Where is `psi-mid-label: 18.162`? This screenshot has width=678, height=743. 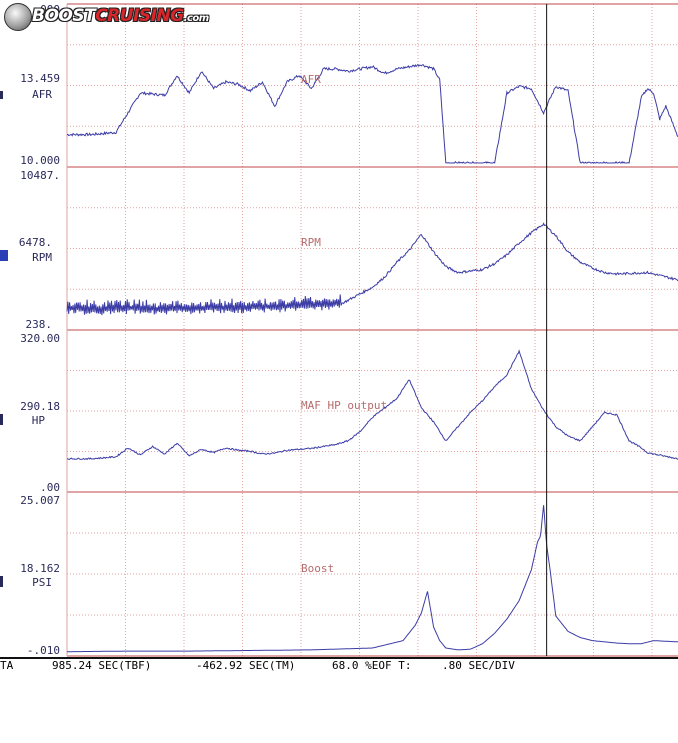
psi-mid-label: 18.162 is located at coordinates (40, 568).